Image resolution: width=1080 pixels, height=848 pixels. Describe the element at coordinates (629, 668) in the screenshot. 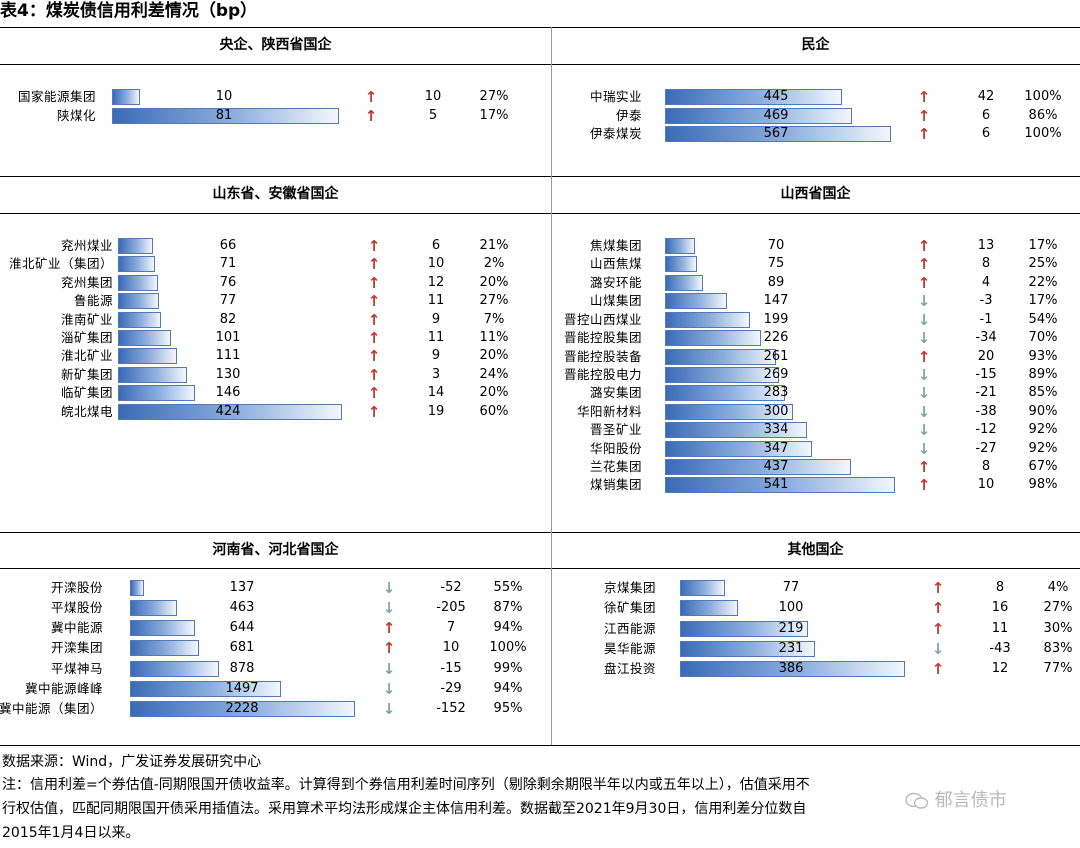

I see `issuer-name: 盘江投资` at that location.